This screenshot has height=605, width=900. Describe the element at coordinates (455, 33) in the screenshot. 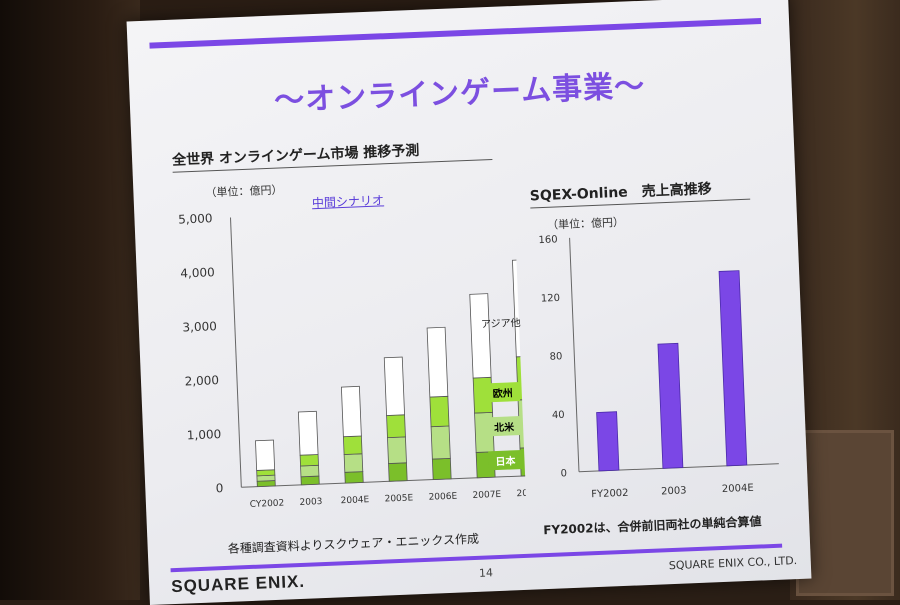

I see `top-rule` at that location.